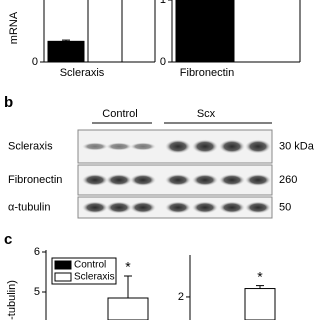 The image size is (320, 320). I want to click on size-label: 50, so click(285, 207).